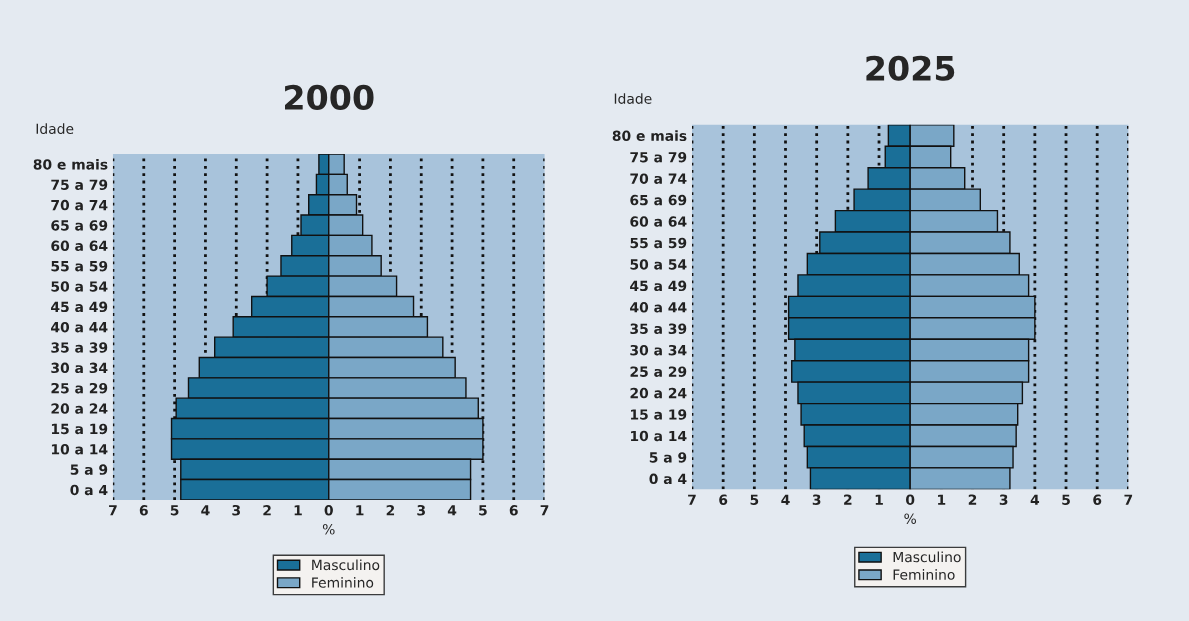  What do you see at coordinates (329, 97) in the screenshot?
I see `chart-title: 2000` at bounding box center [329, 97].